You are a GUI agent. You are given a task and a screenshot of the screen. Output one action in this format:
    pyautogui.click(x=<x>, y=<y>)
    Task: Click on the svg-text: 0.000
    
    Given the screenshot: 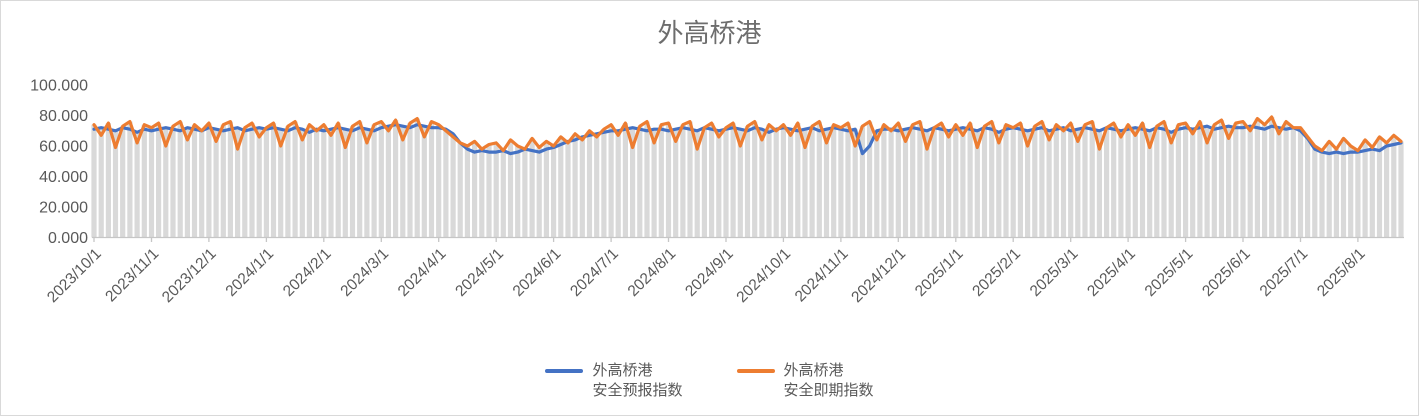 What is the action you would take?
    pyautogui.click(x=68, y=238)
    